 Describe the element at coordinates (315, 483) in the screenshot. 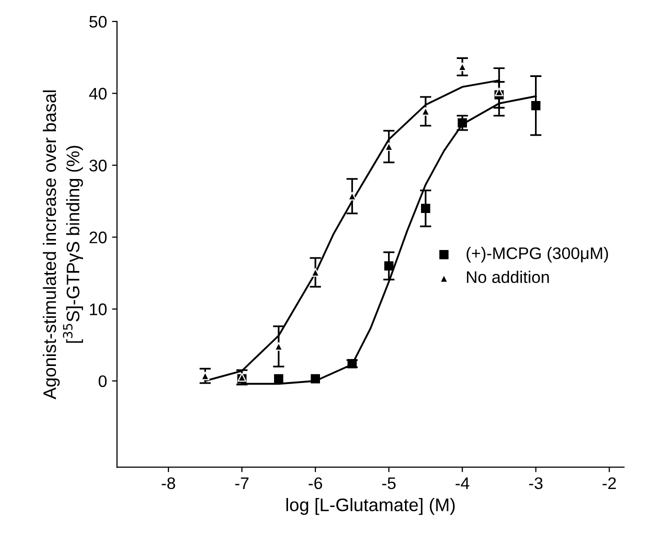

I see `x-tick-label: -6` at that location.